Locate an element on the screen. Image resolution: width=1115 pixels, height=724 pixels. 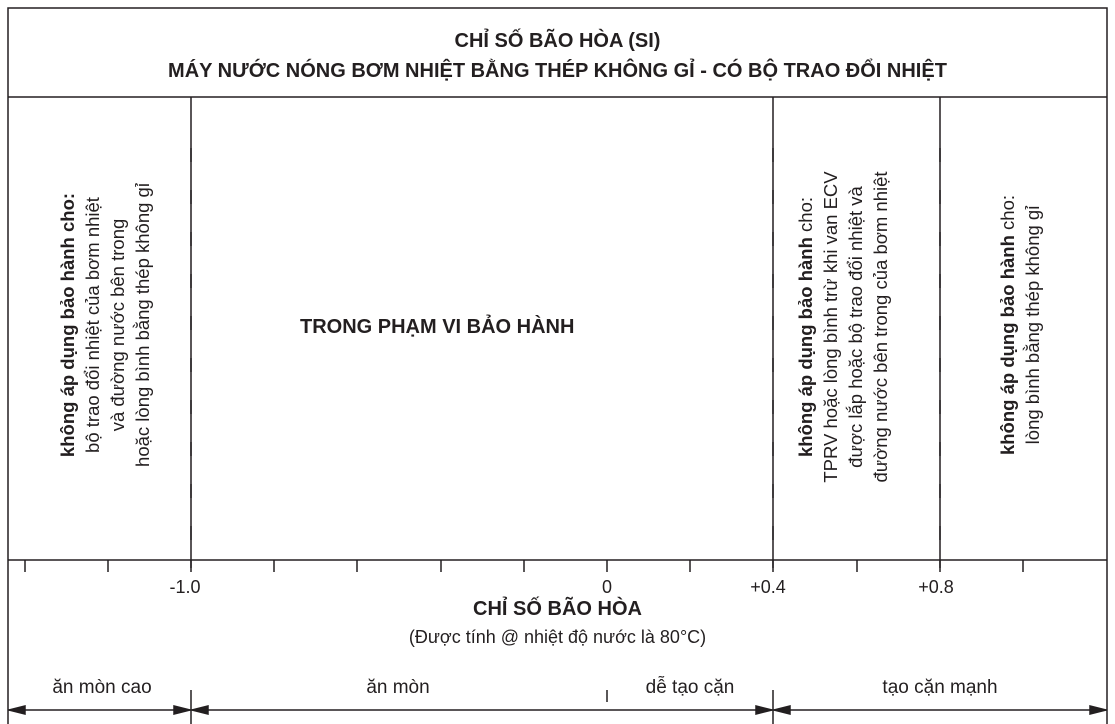
left-region-line-1: bộ trao đổi nhiệt của bơm nhiệt is located at coordinates (92, 325).